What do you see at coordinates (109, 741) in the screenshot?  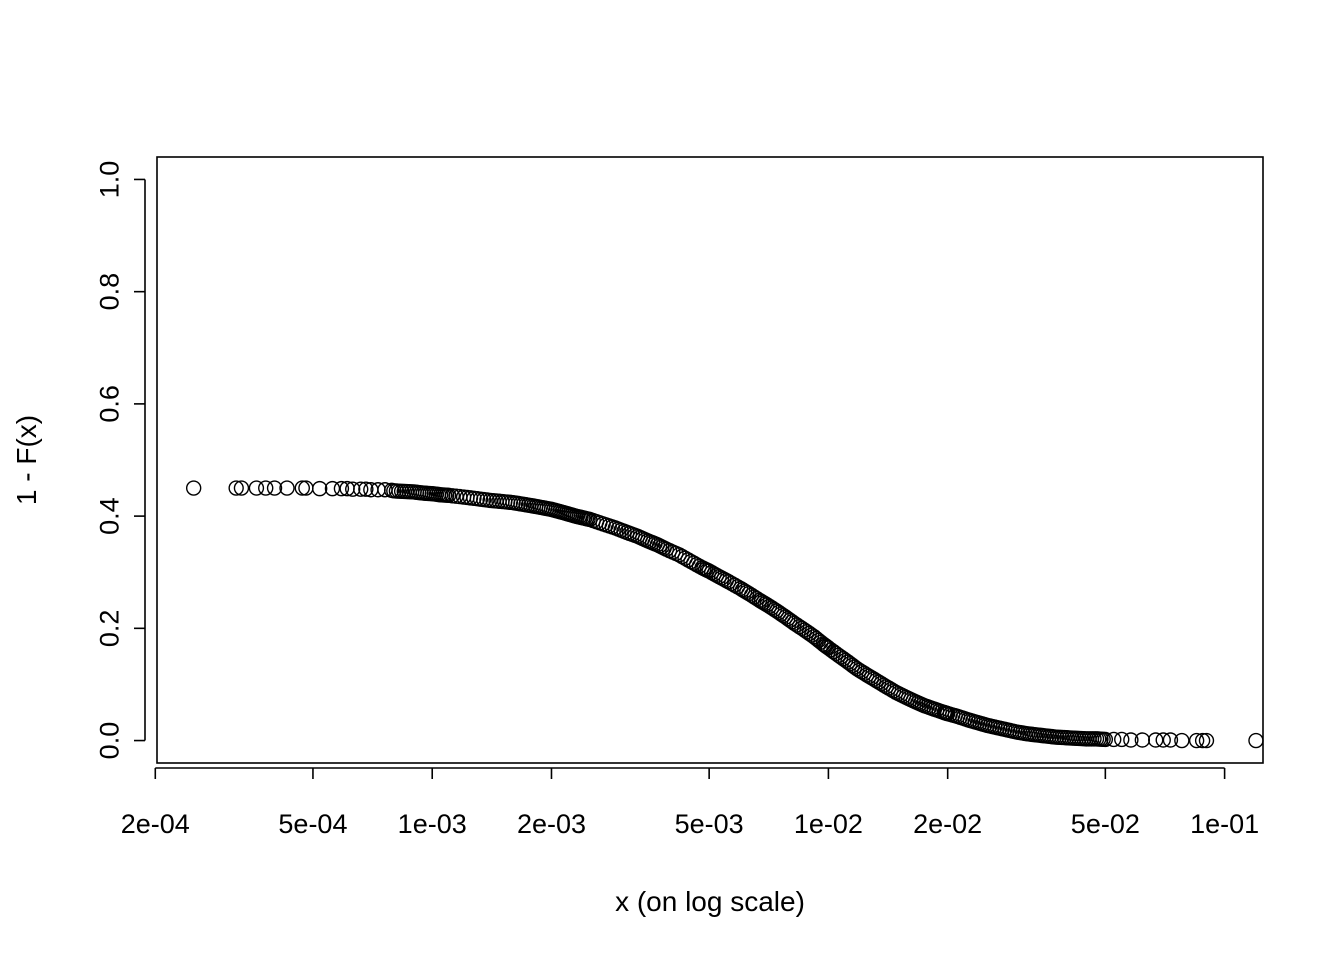 I see `y-tick-label: 0.0` at bounding box center [109, 741].